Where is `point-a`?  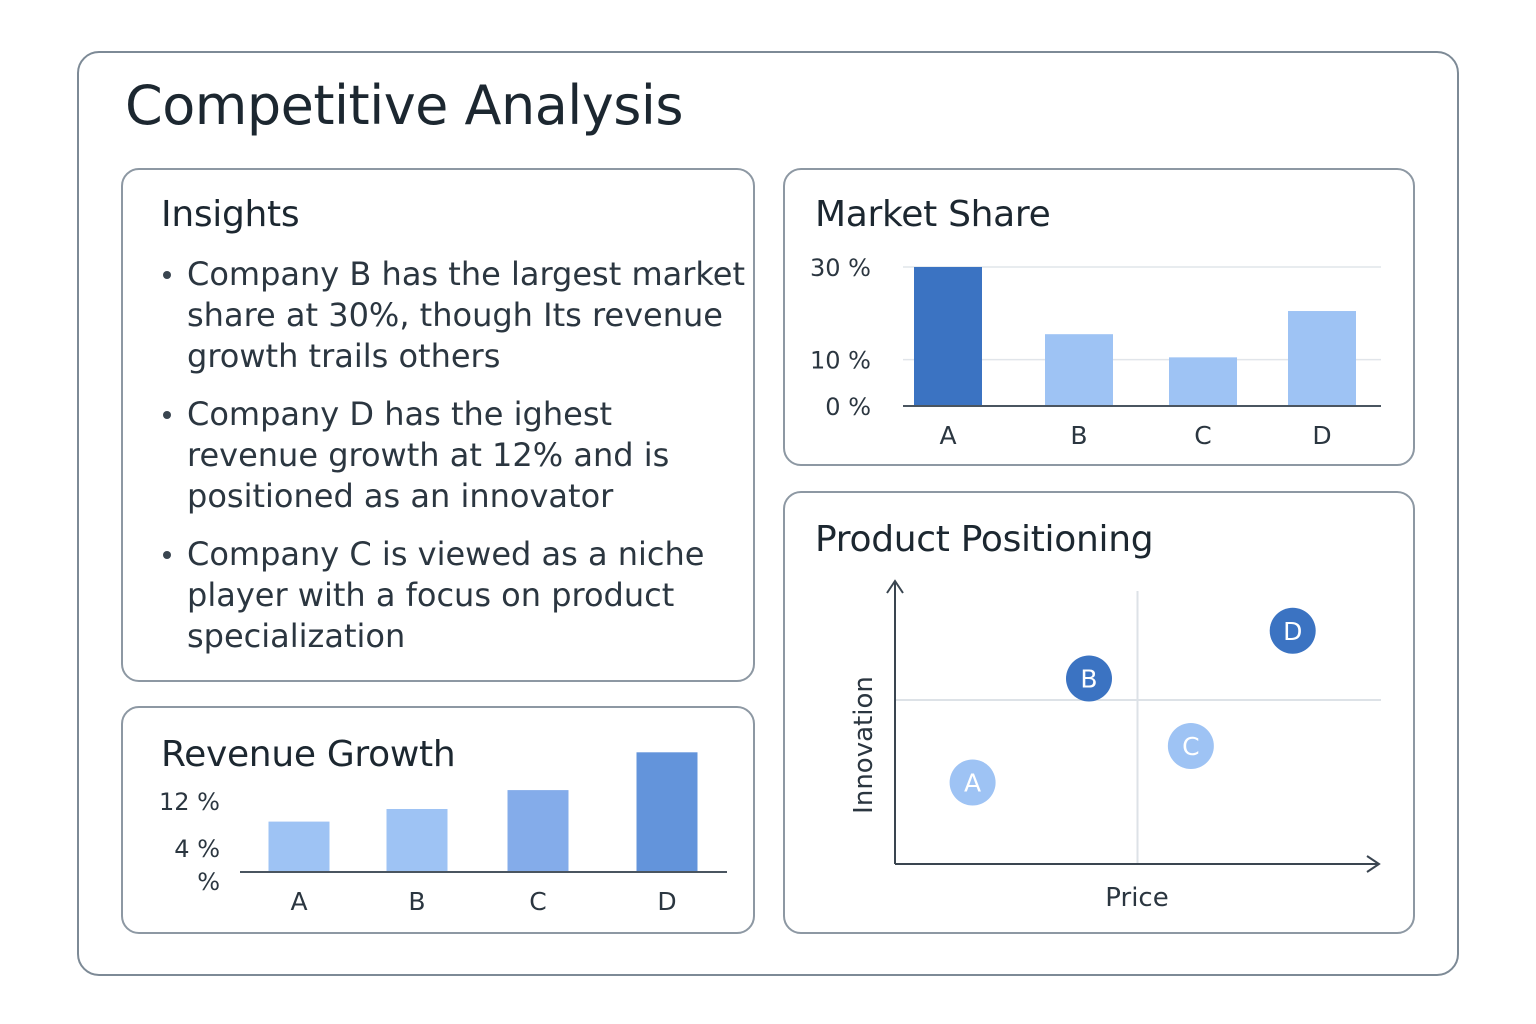 point-a is located at coordinates (972, 782).